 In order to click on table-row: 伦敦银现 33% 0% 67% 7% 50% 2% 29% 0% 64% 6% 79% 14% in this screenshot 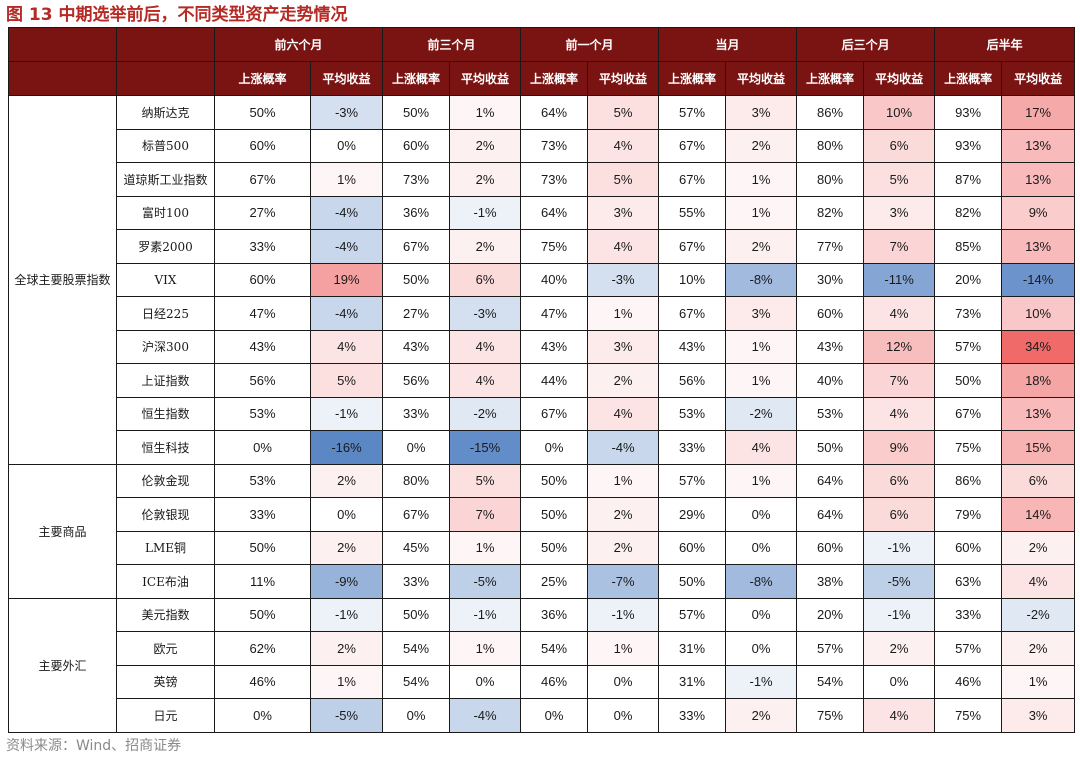, I will do `click(542, 514)`.